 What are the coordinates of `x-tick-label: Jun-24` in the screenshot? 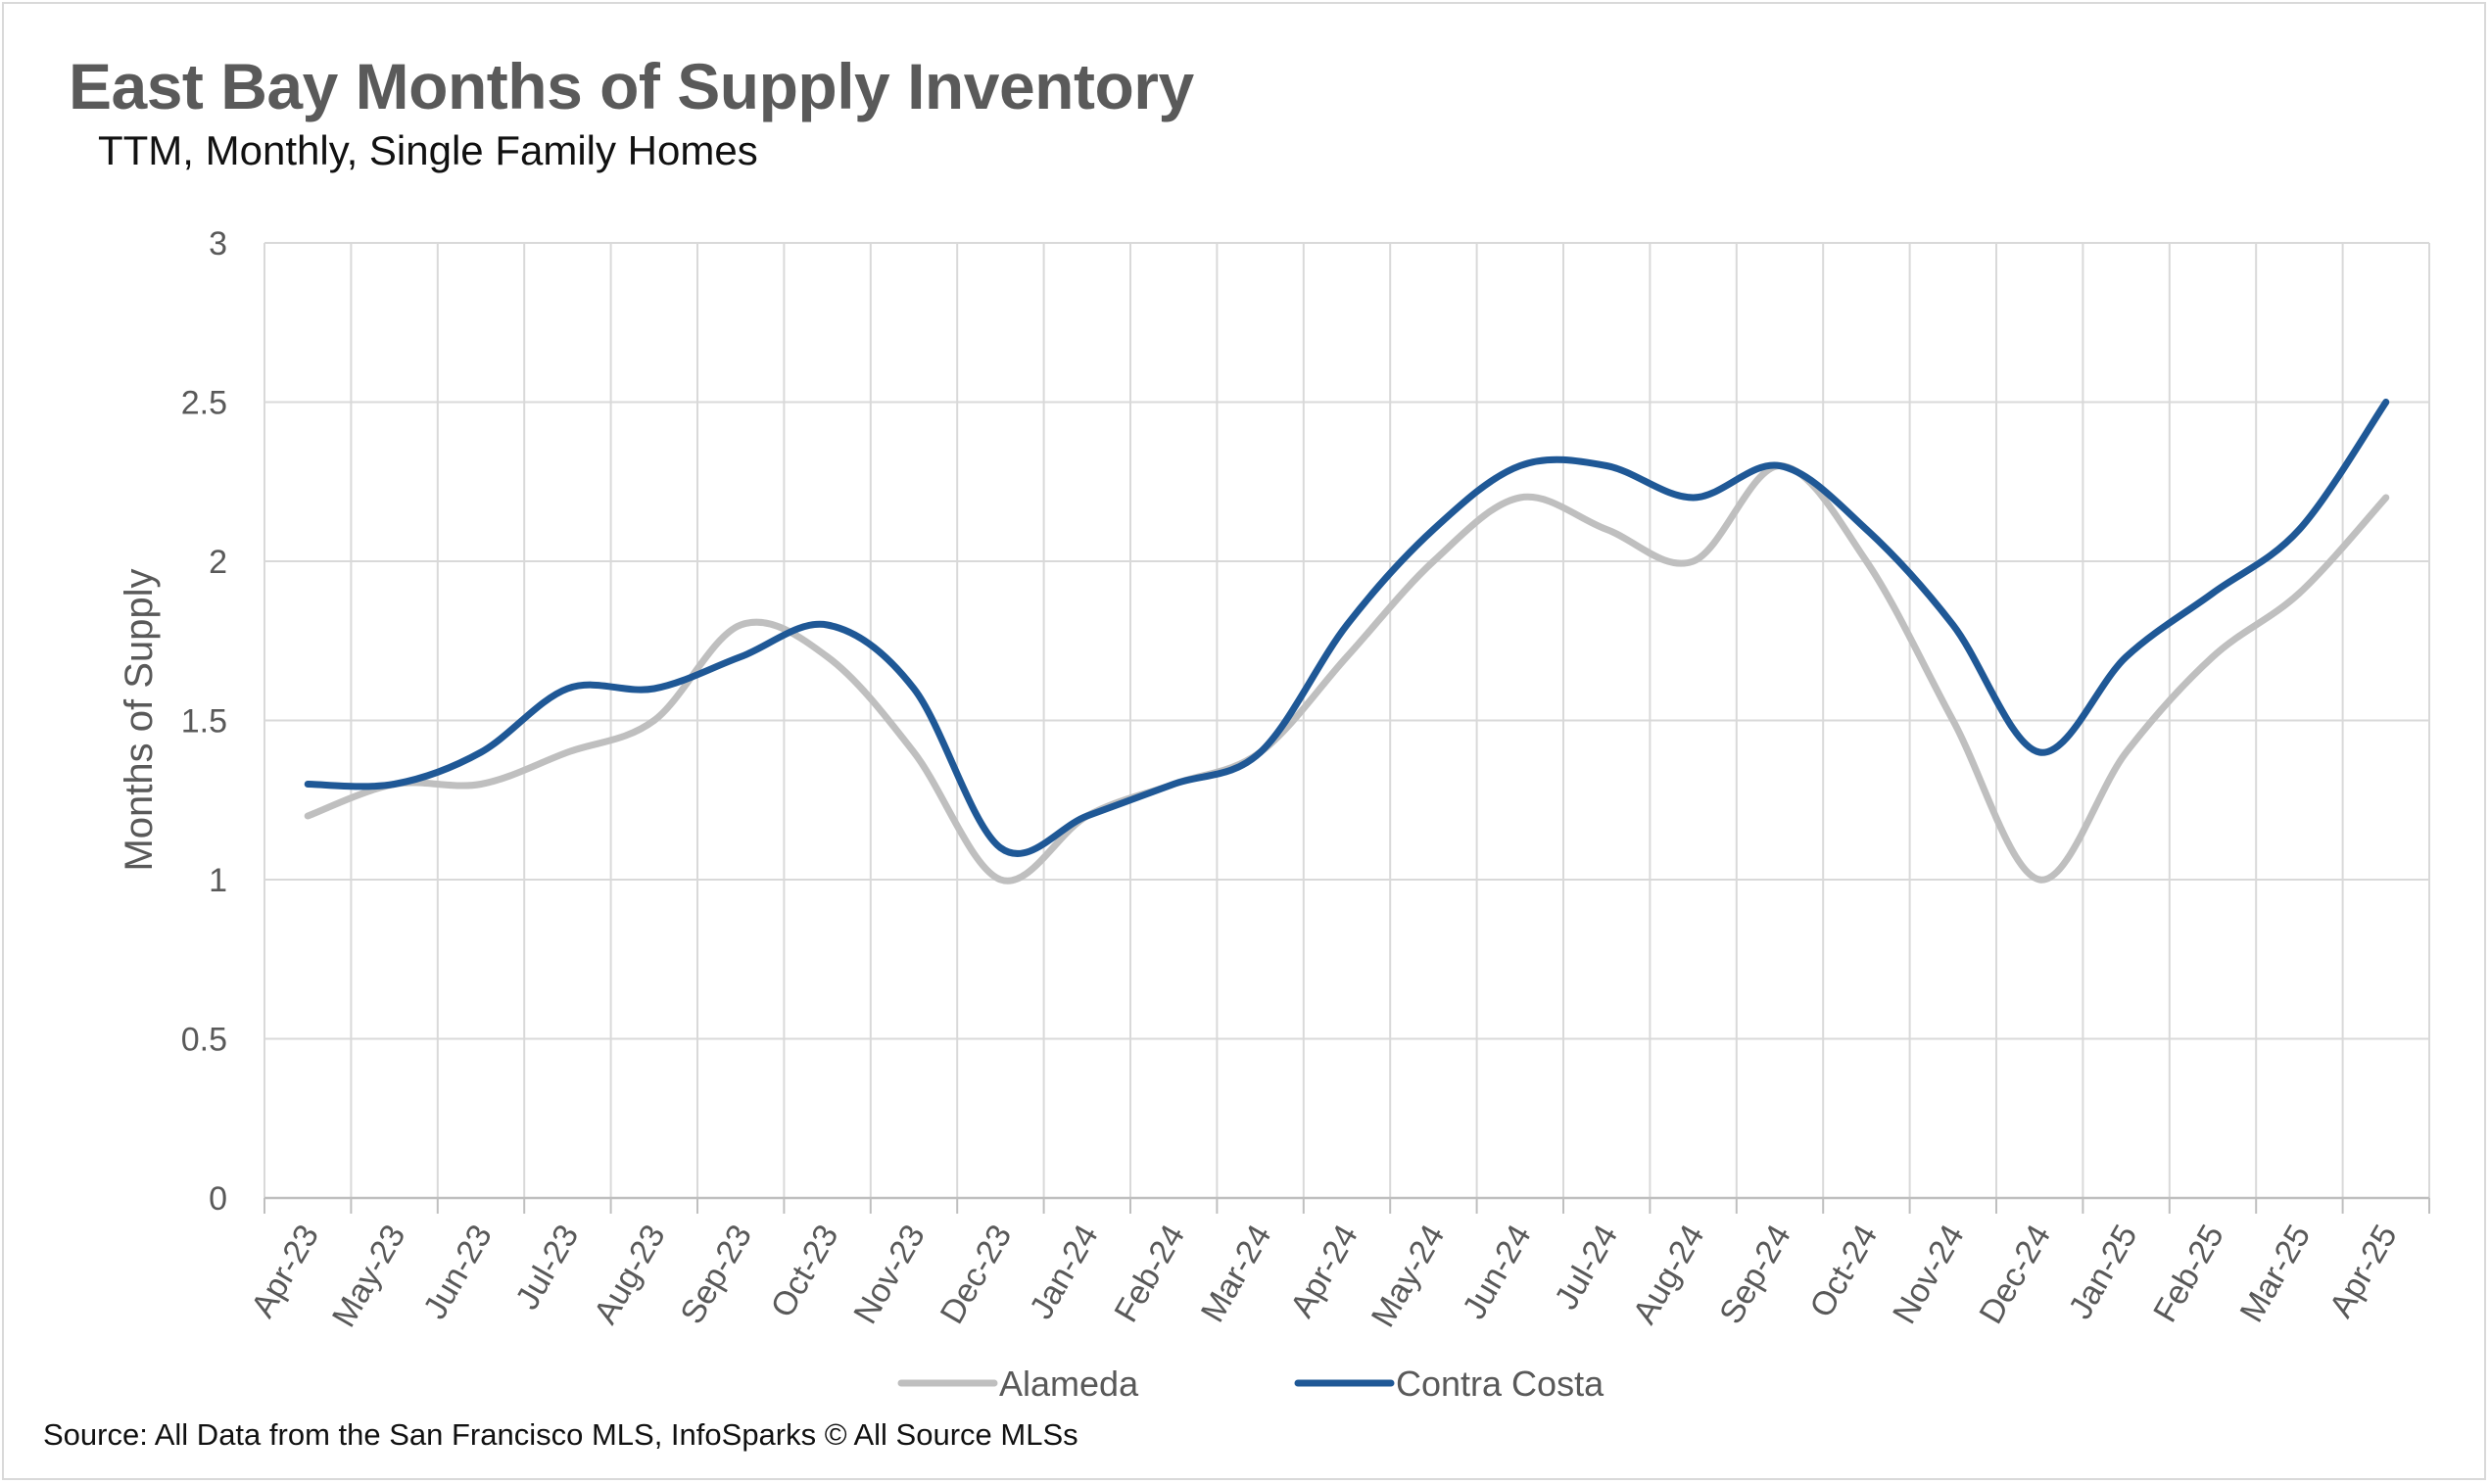 It's located at (1497, 1272).